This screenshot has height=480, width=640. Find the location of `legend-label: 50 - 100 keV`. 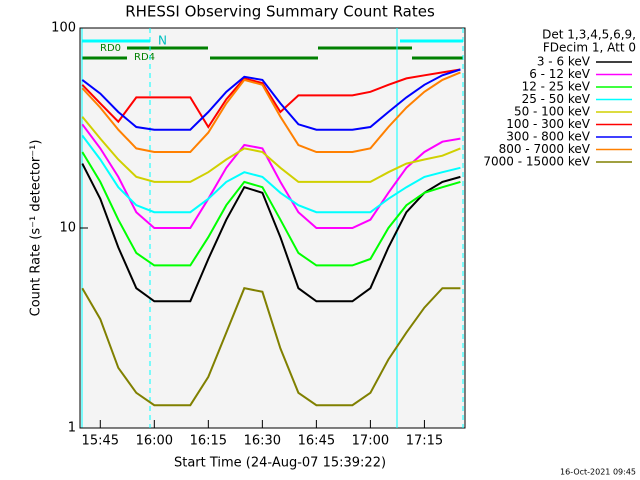

legend-label: 50 - 100 keV is located at coordinates (552, 112).